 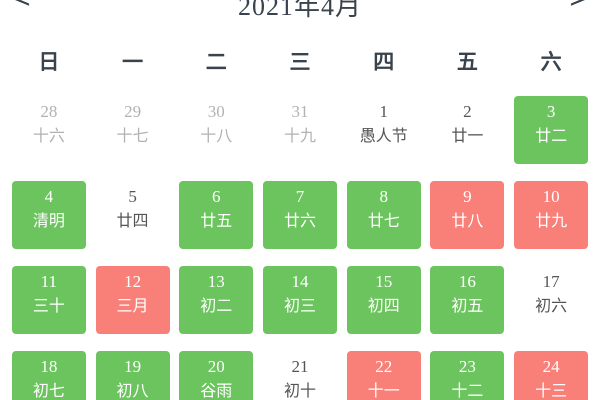 What do you see at coordinates (216, 366) in the screenshot?
I see `day-number: 20` at bounding box center [216, 366].